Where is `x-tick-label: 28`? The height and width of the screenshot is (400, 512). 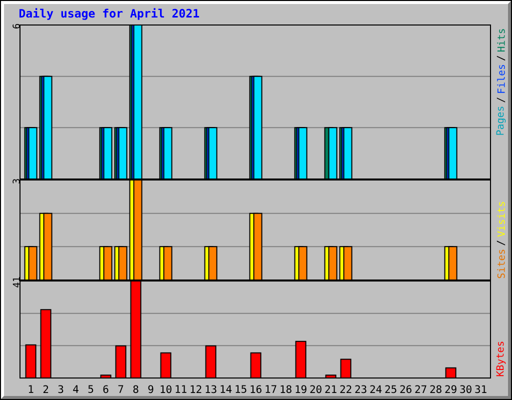 x-tick-label: 28 is located at coordinates (436, 389).